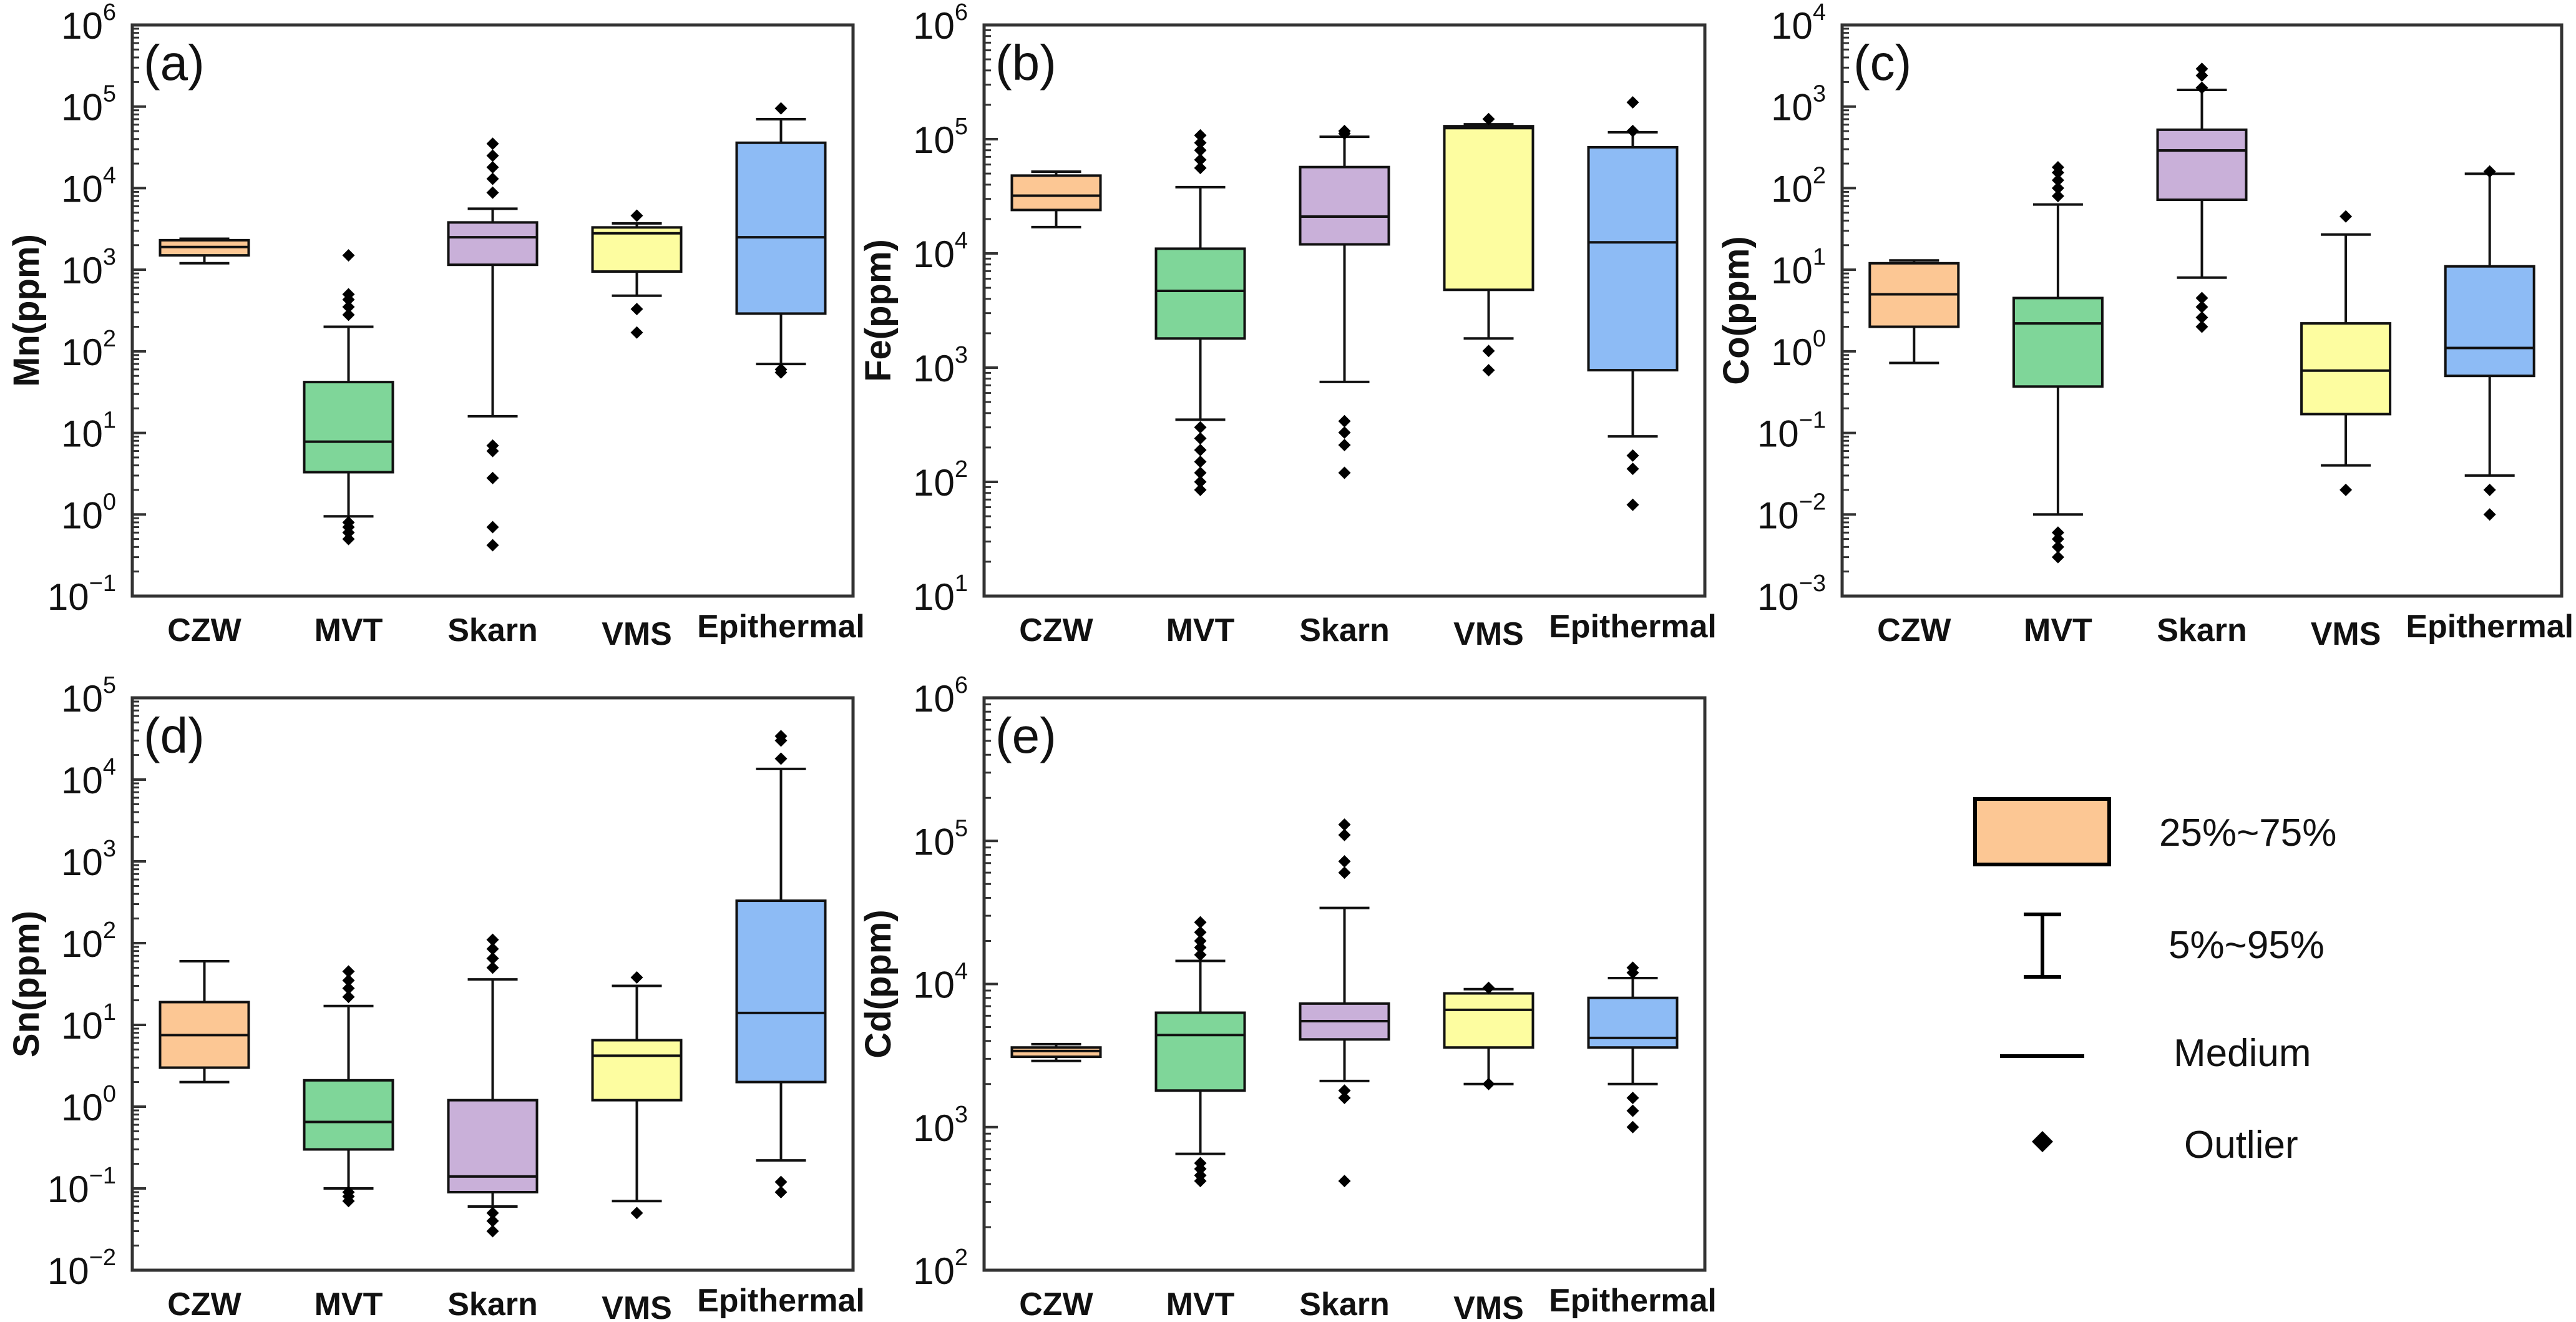 The width and height of the screenshot is (2576, 1322). I want to click on legend-outlier-label: Outlier, so click(2241, 1145).